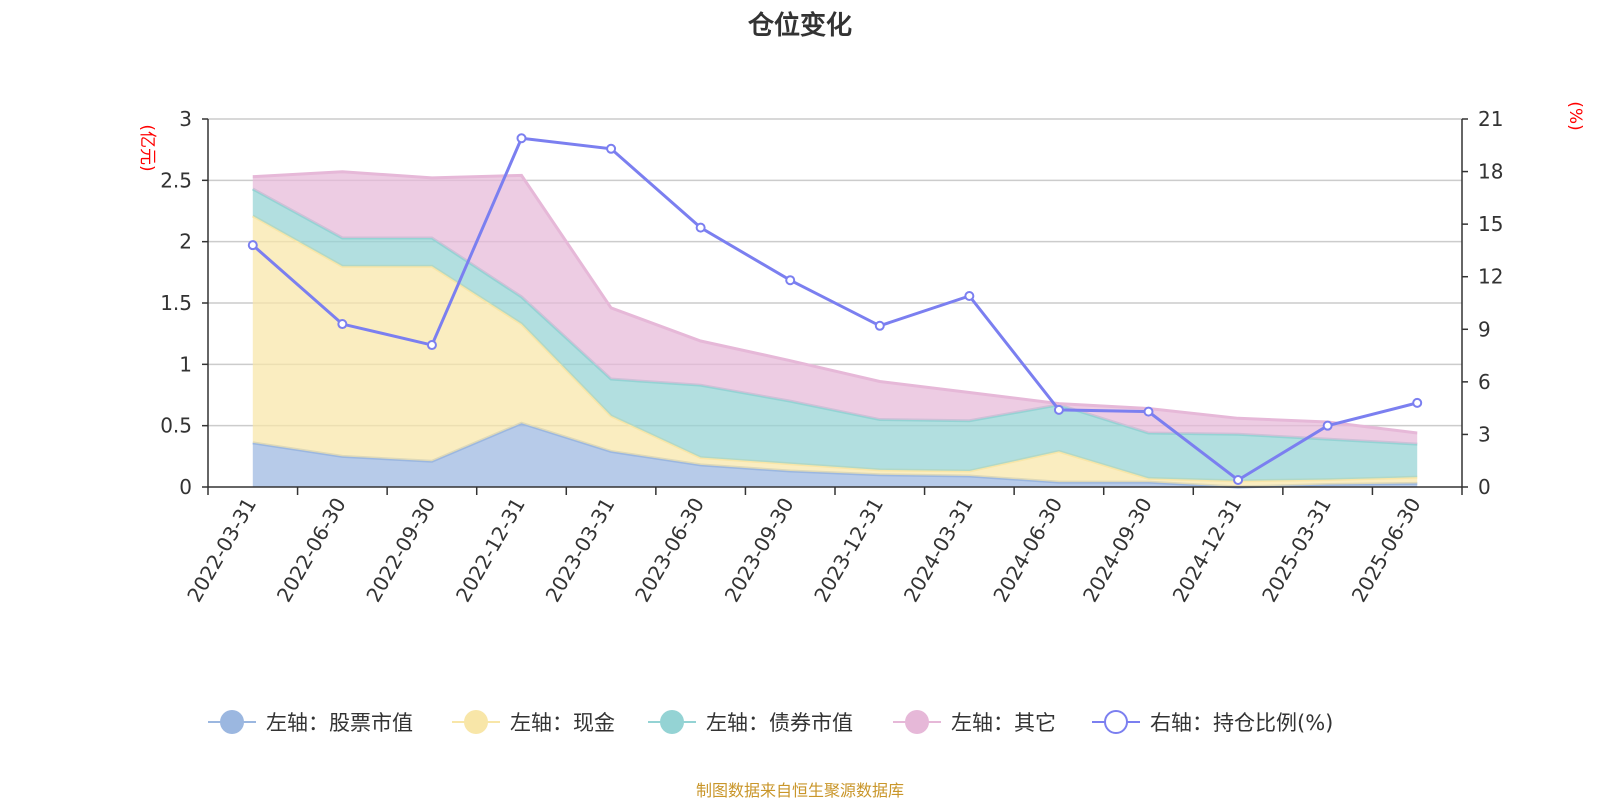 The width and height of the screenshot is (1600, 800). I want to click on legend-item: 左轴：股票市值, so click(310, 722).